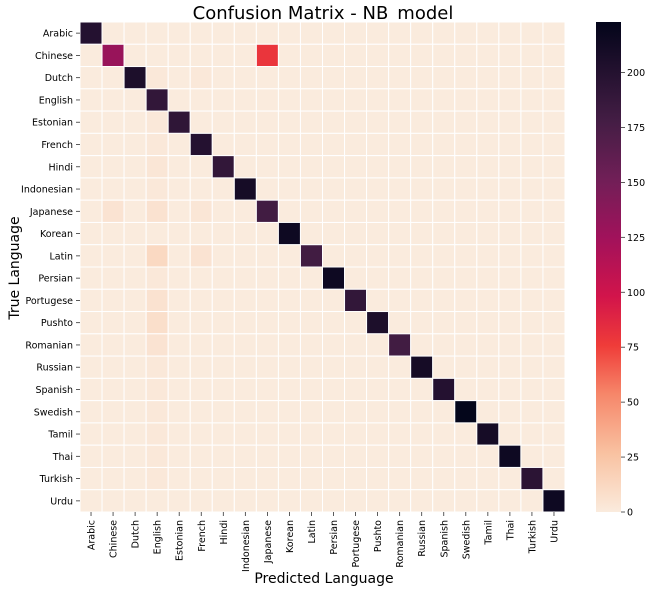 The width and height of the screenshot is (649, 595). I want to click on x-tick-label: Chinese, so click(114, 539).